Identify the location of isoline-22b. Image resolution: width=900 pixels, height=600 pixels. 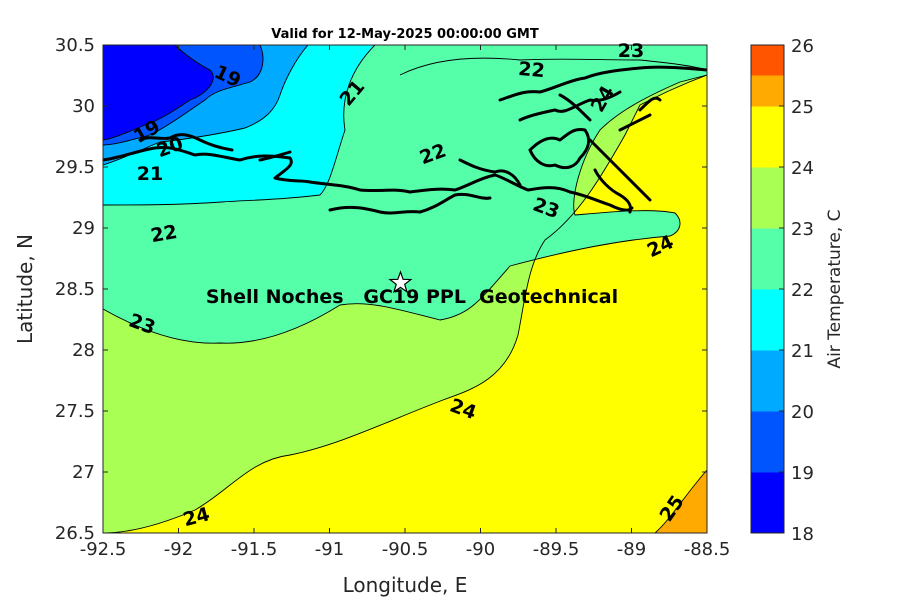
(553, 66).